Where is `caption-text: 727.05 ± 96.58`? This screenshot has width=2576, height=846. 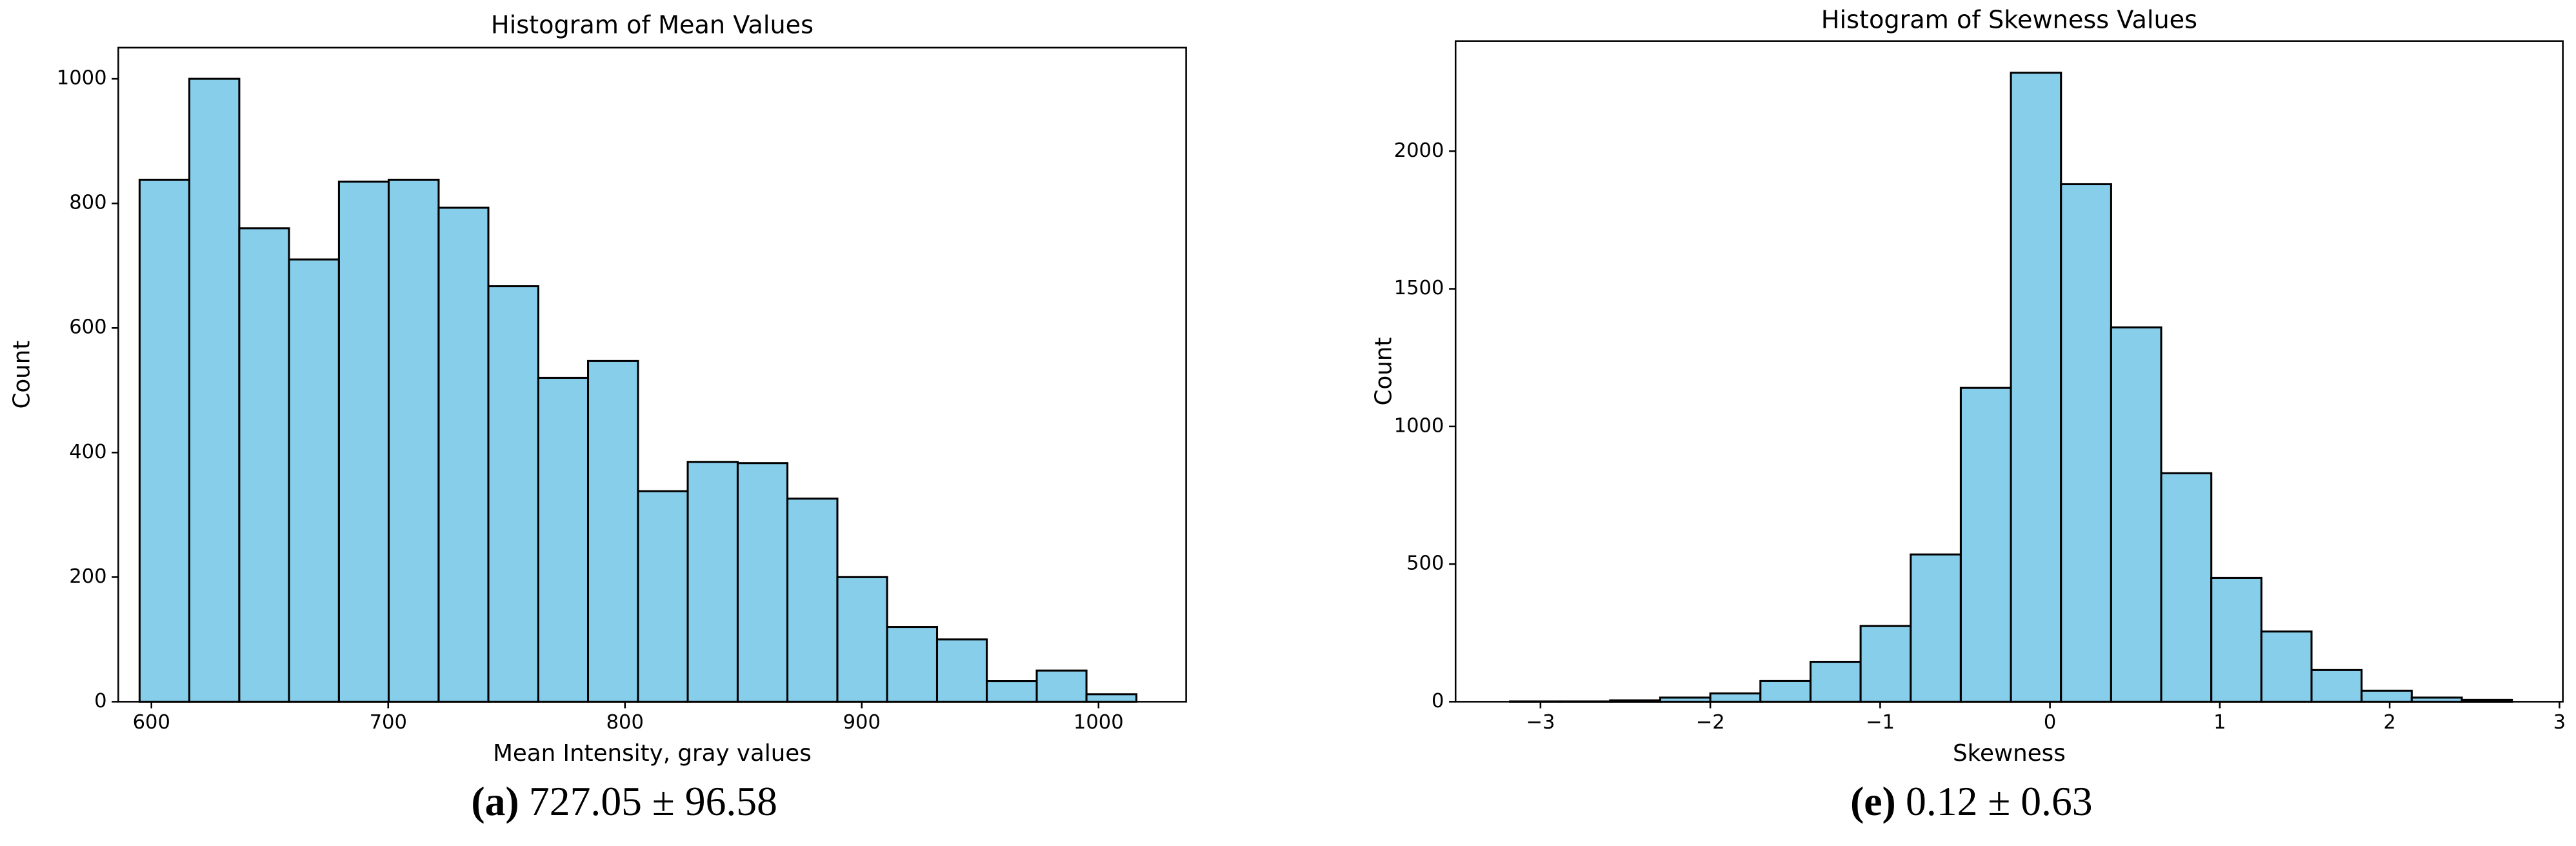 caption-text: 727.05 ± 96.58 is located at coordinates (653, 800).